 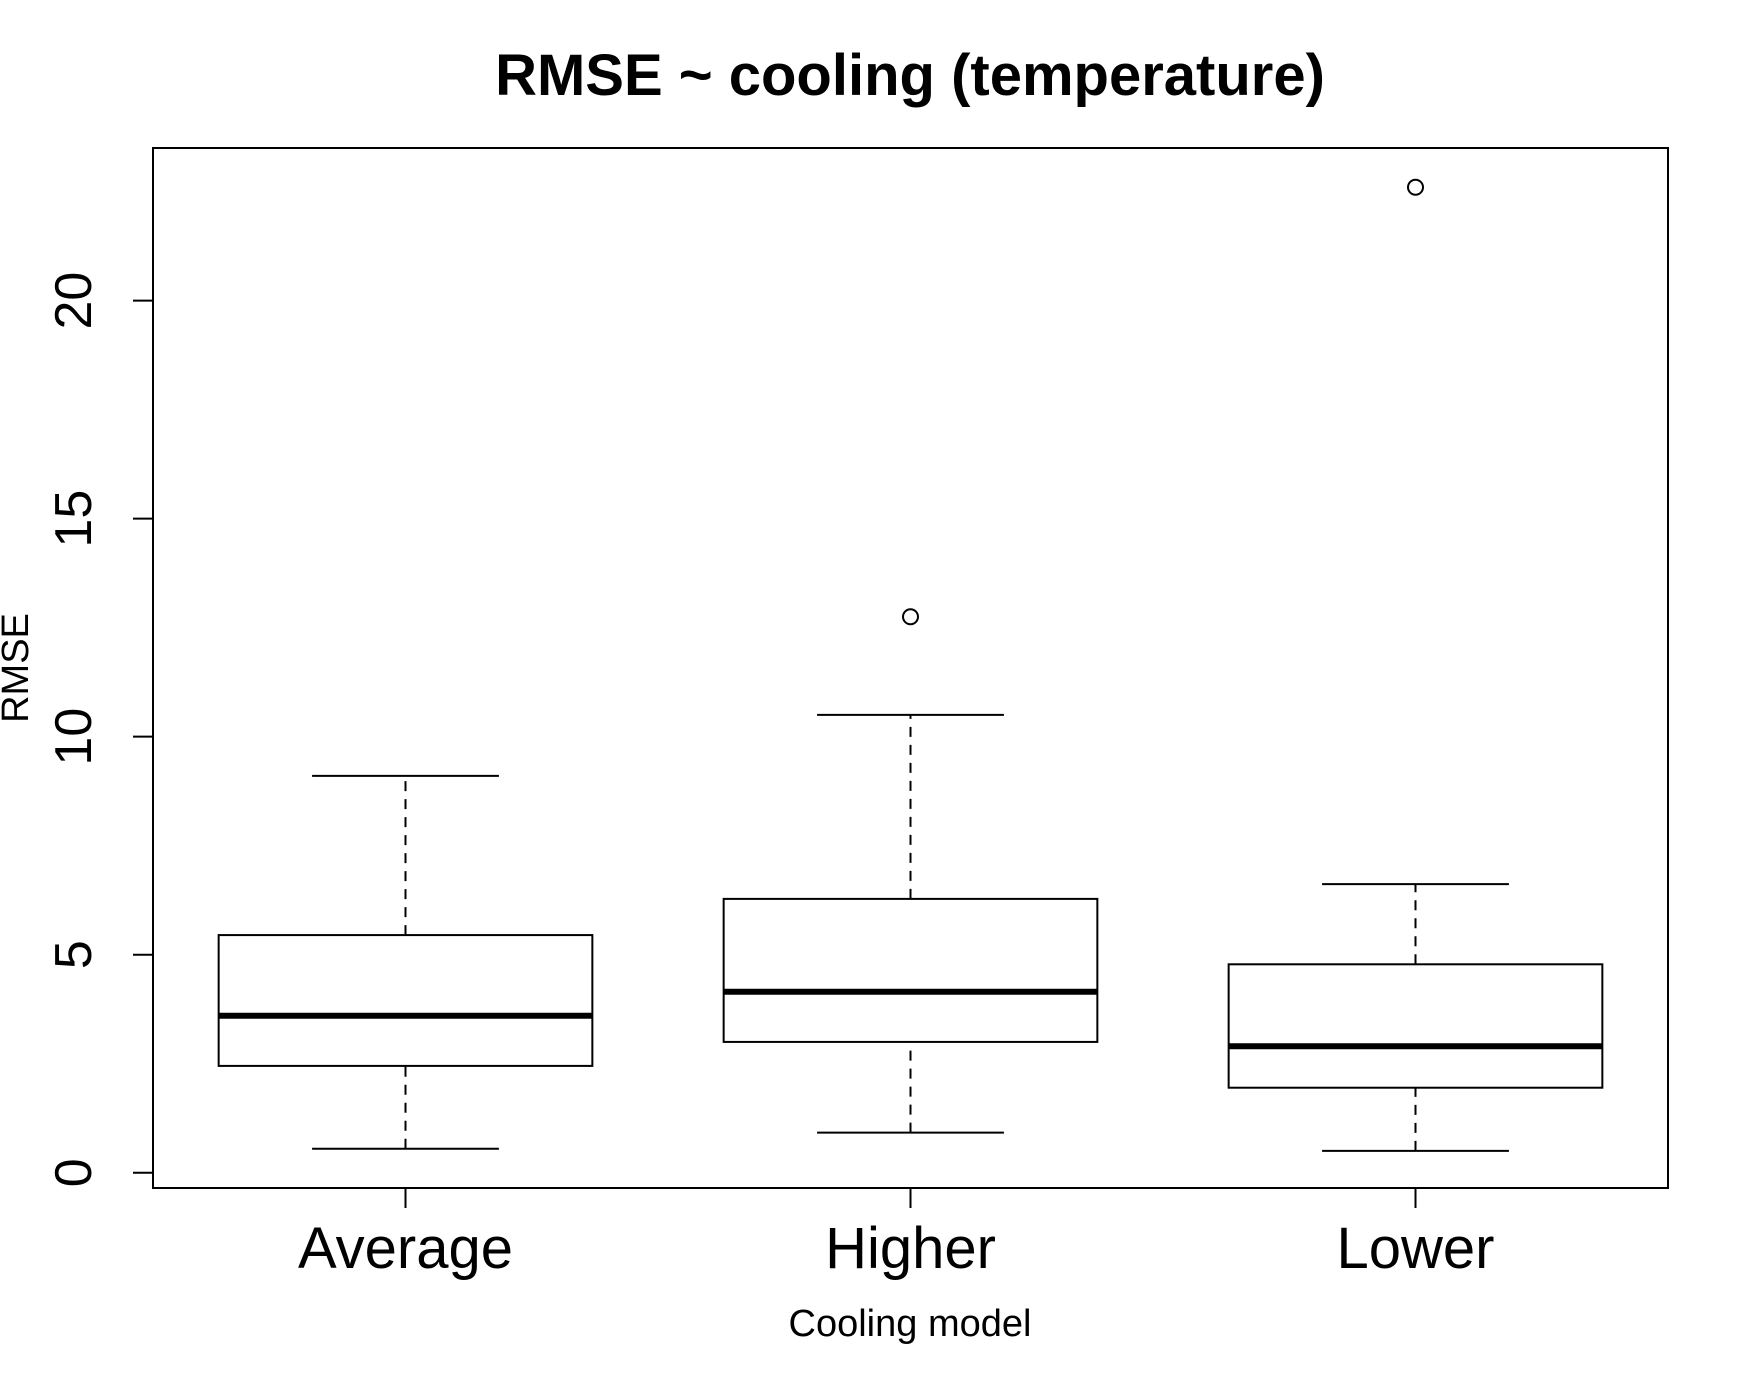 What do you see at coordinates (405, 1248) in the screenshot?
I see `x-tick-label: Average` at bounding box center [405, 1248].